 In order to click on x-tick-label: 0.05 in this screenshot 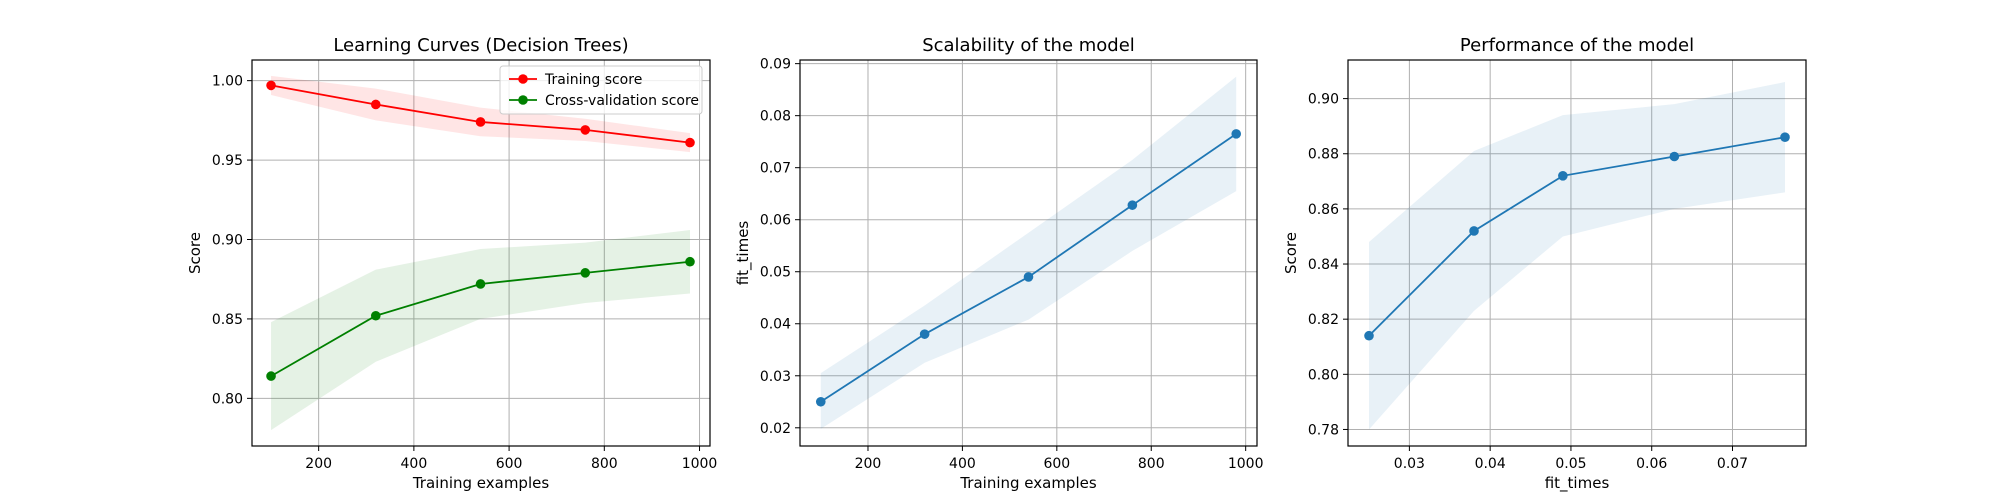, I will do `click(1570, 464)`.